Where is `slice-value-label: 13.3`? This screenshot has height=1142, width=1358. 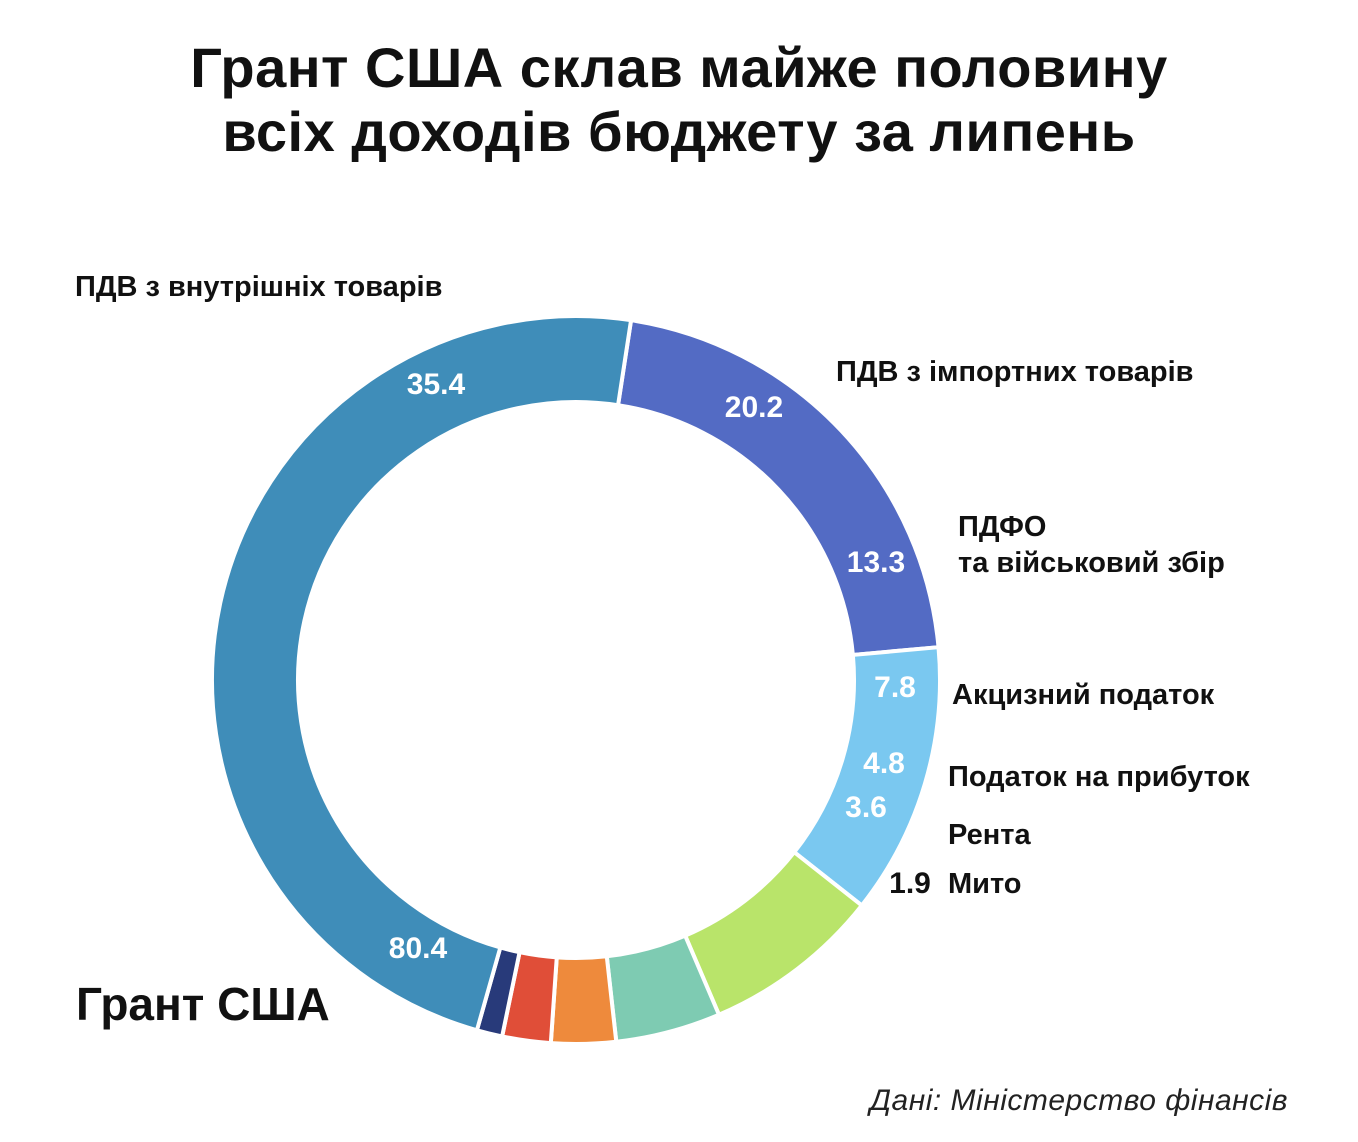 slice-value-label: 13.3 is located at coordinates (876, 562).